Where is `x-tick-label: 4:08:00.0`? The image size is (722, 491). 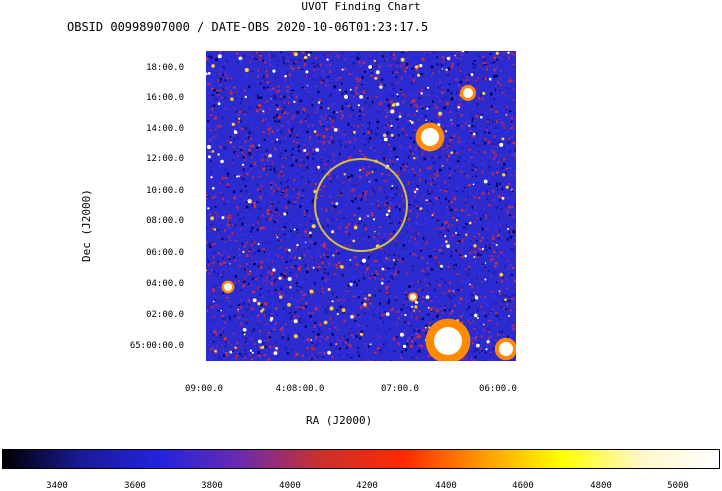 x-tick-label: 4:08:00.0 is located at coordinates (300, 389).